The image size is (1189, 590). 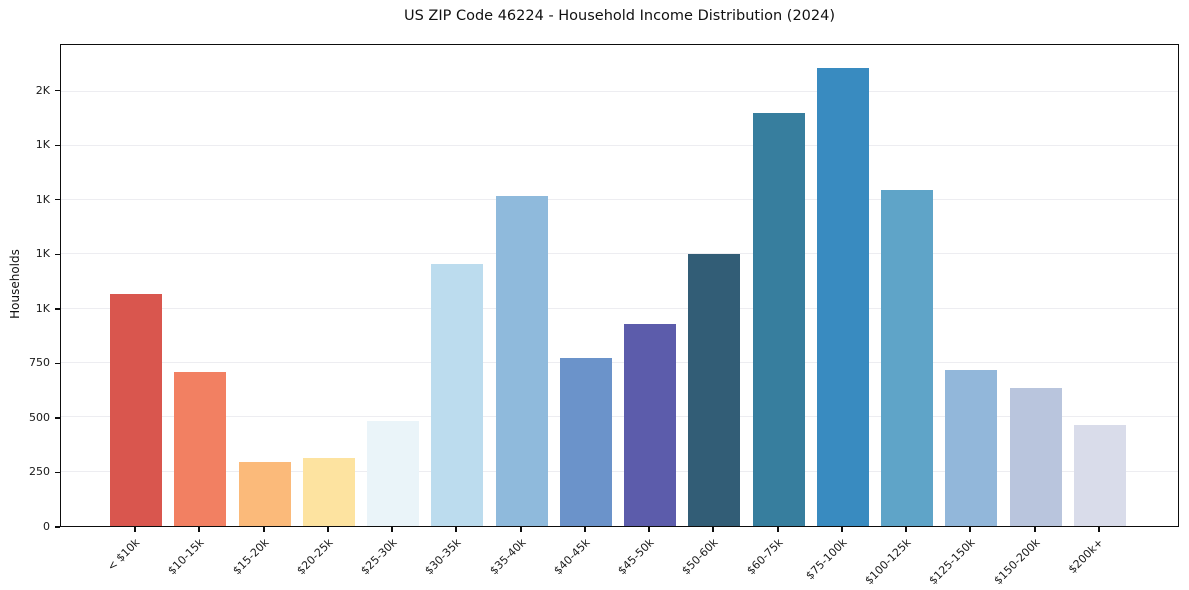 What do you see at coordinates (314, 557) in the screenshot?
I see `x-tick-label: $20-25k` at bounding box center [314, 557].